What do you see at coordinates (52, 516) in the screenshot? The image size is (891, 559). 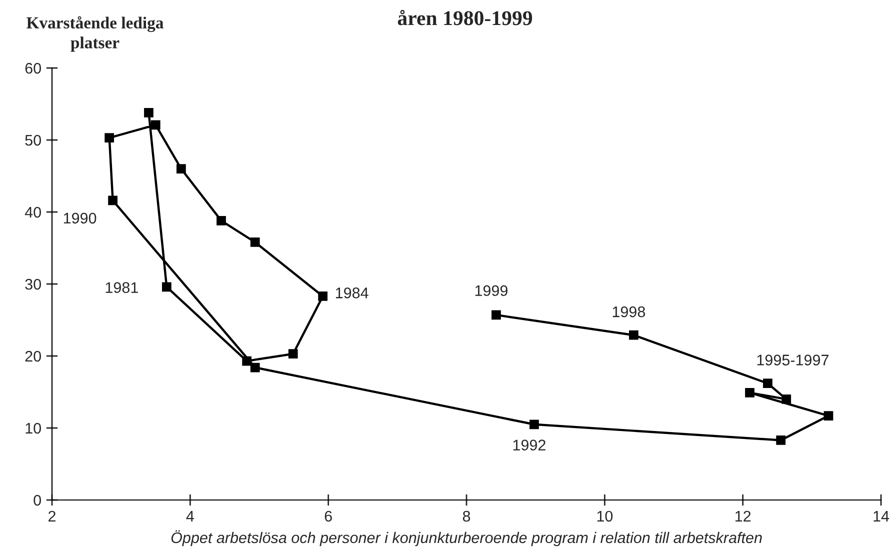 I see `x-tick-label: 2` at bounding box center [52, 516].